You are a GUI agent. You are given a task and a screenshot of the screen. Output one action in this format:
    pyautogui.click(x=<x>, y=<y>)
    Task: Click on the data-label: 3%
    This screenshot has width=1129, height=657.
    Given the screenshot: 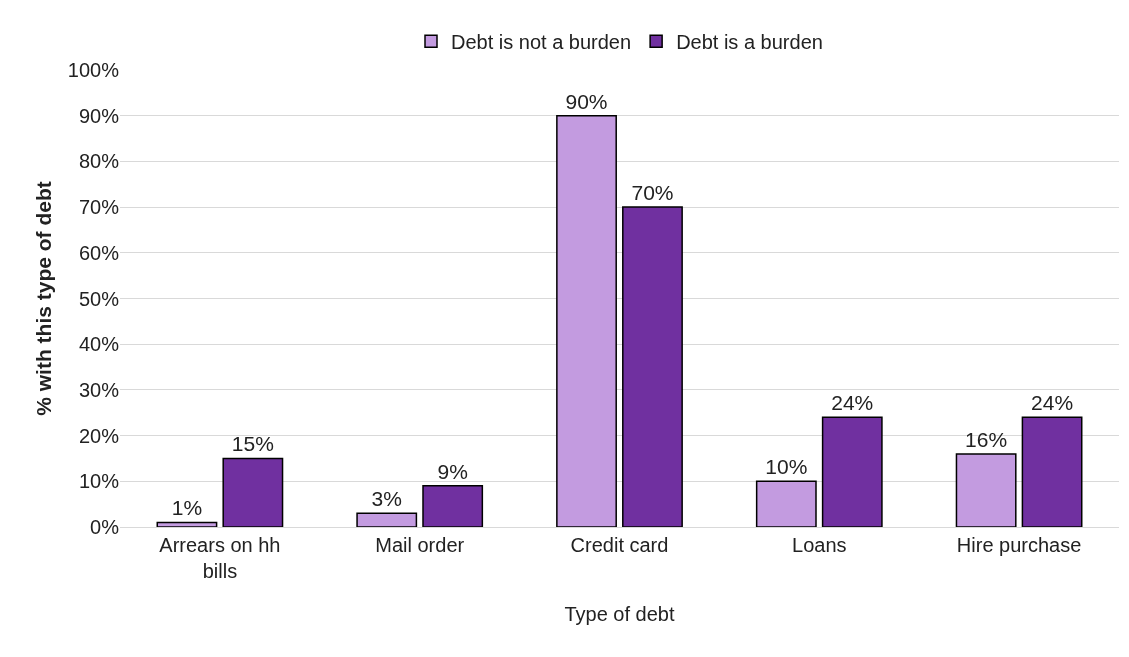 What is the action you would take?
    pyautogui.click(x=386, y=499)
    